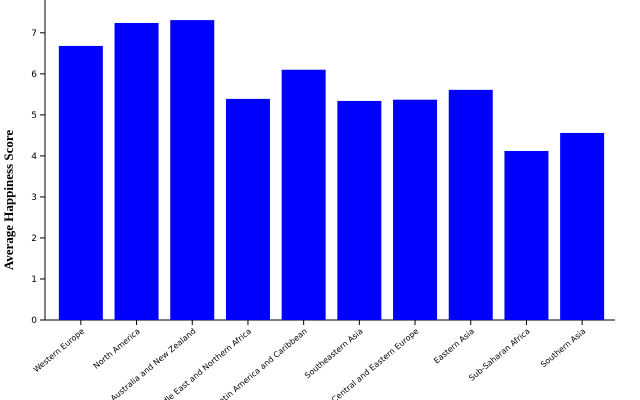 The width and height of the screenshot is (640, 400). What do you see at coordinates (334, 354) in the screenshot?
I see `x-tick-label: Southeastern Asia` at bounding box center [334, 354].